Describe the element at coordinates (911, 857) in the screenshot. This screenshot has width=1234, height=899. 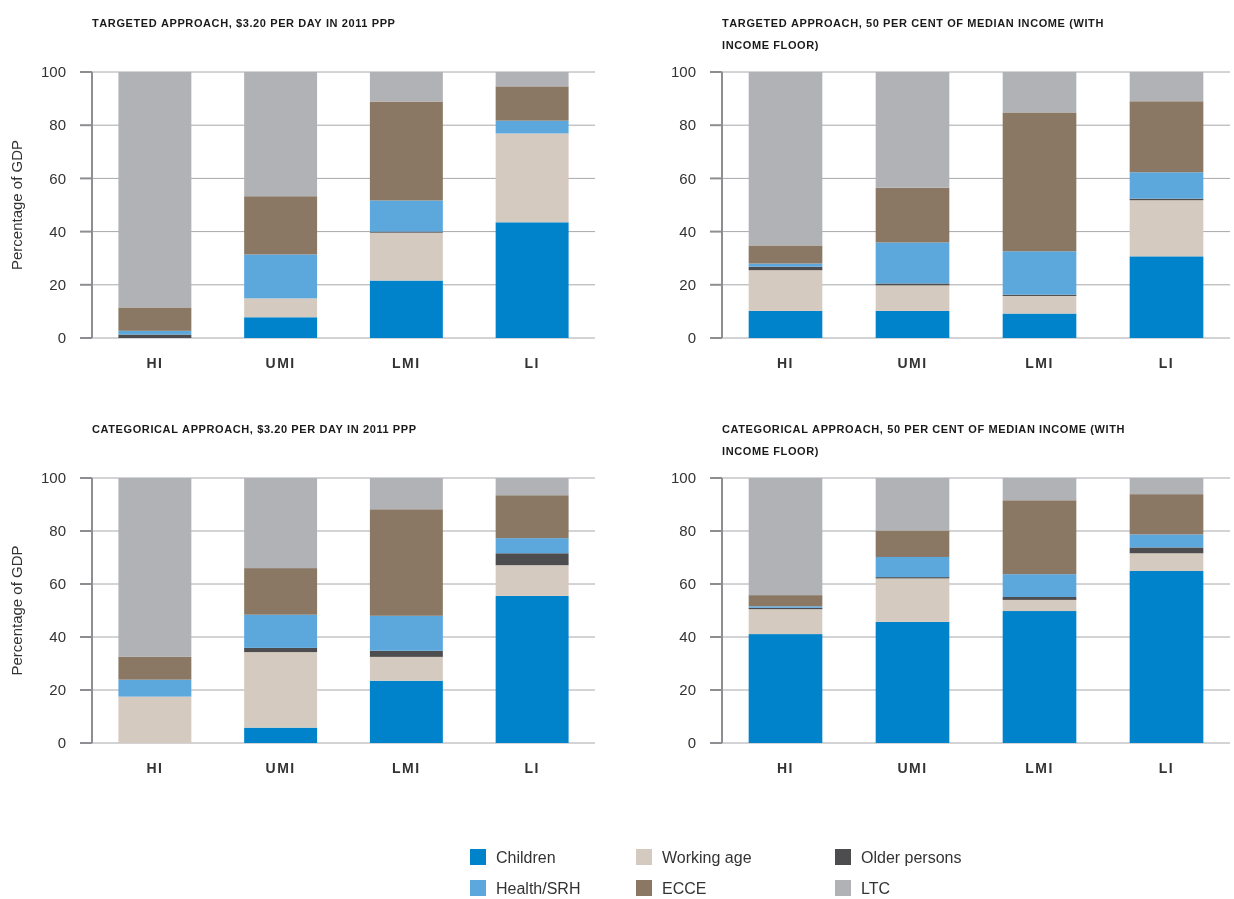
I see `legend-label: Older persons` at that location.